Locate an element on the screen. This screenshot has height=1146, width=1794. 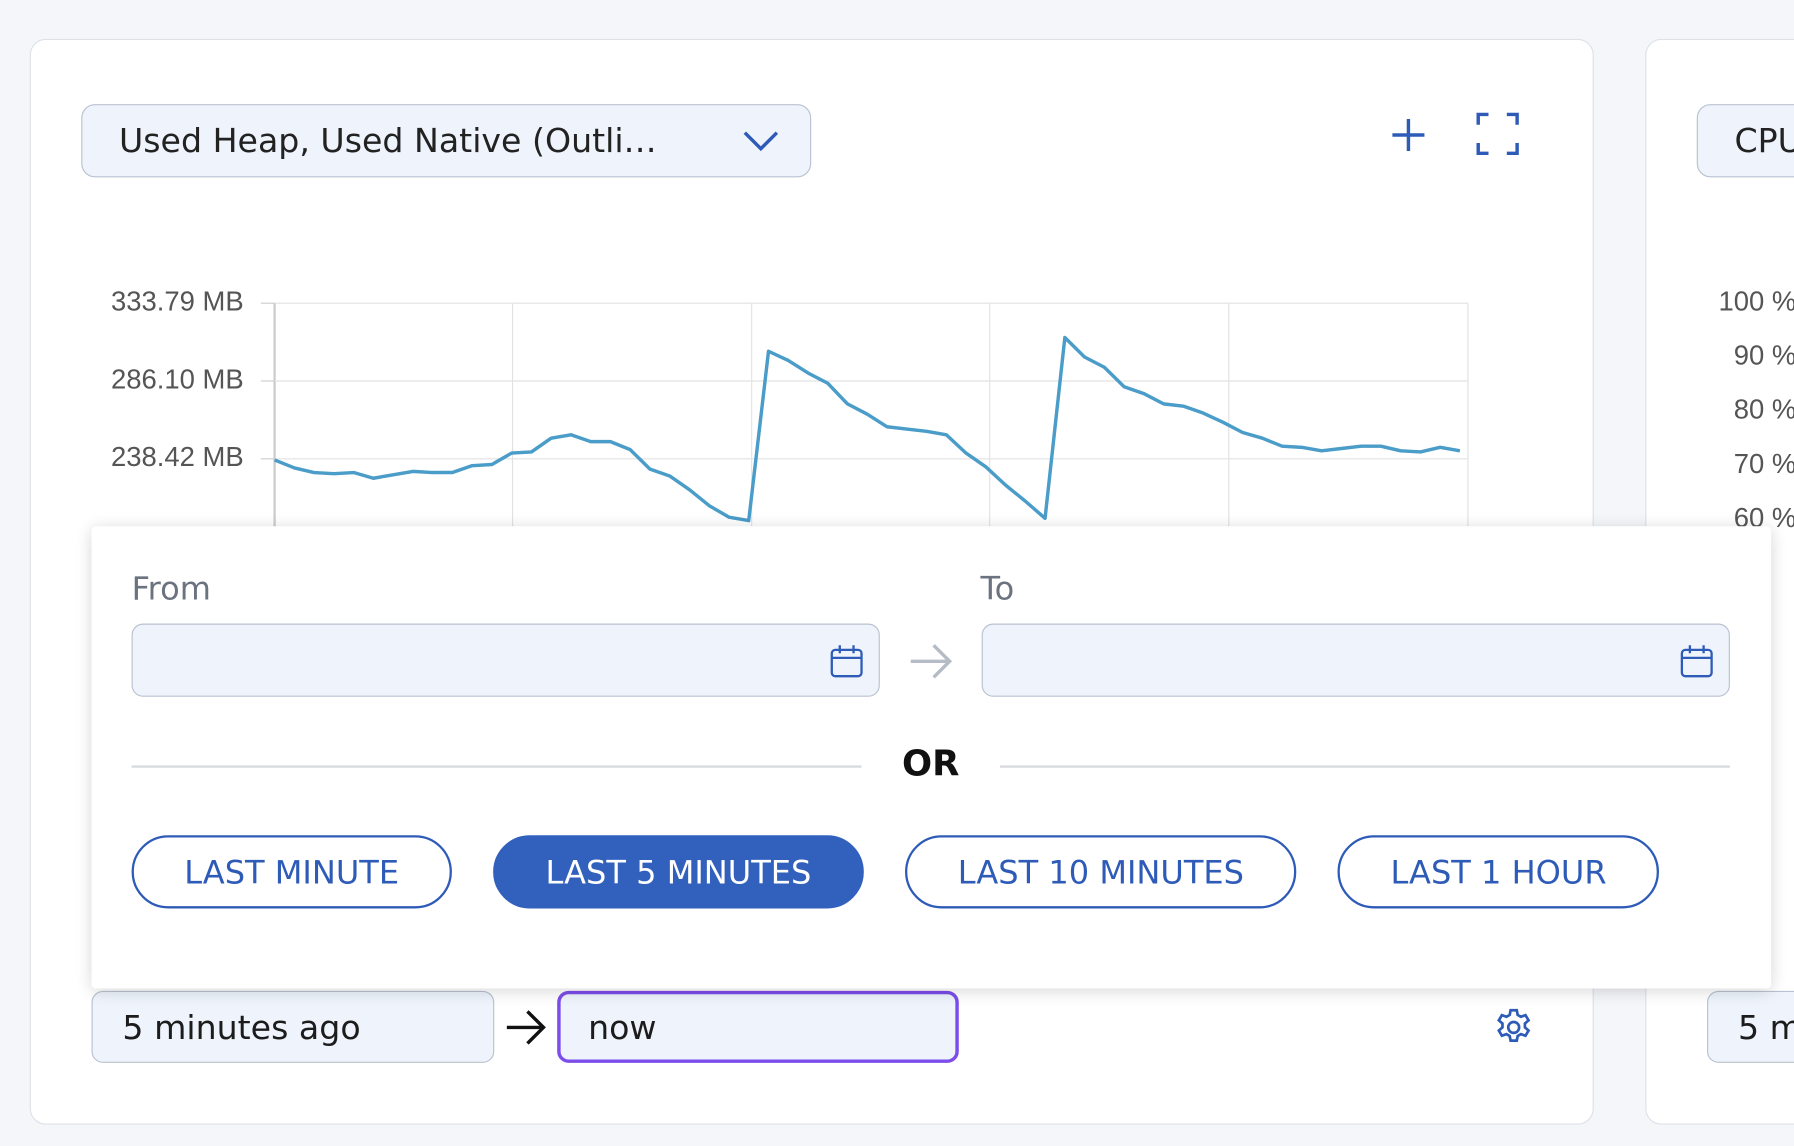
y-tick-label: 333.79 MB is located at coordinates (177, 300).